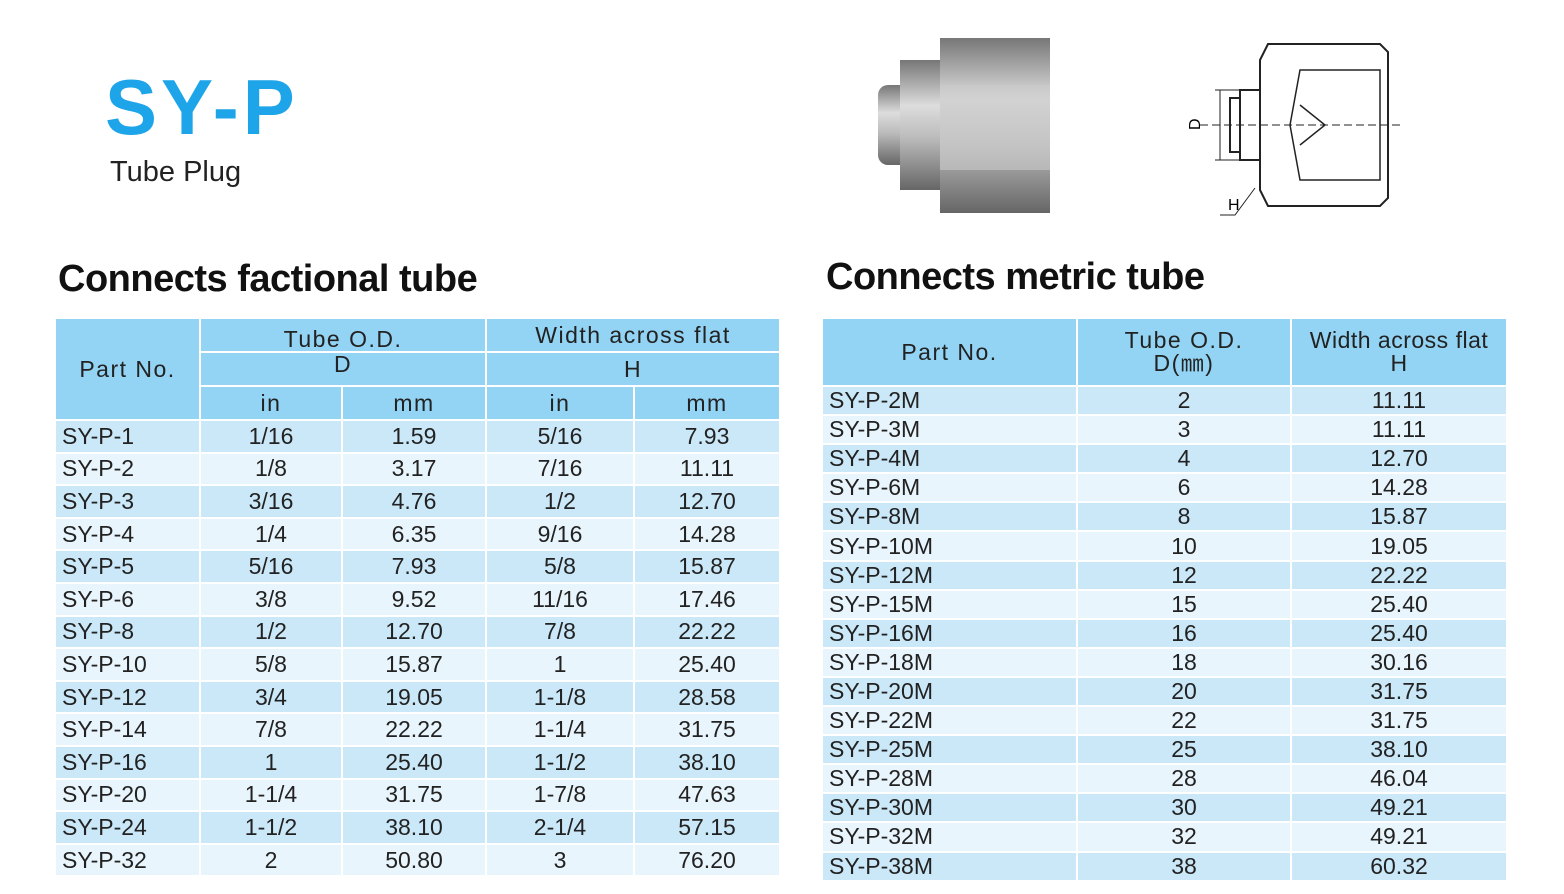 The width and height of the screenshot is (1564, 894). I want to click on value-cell: 12.70, so click(707, 501).